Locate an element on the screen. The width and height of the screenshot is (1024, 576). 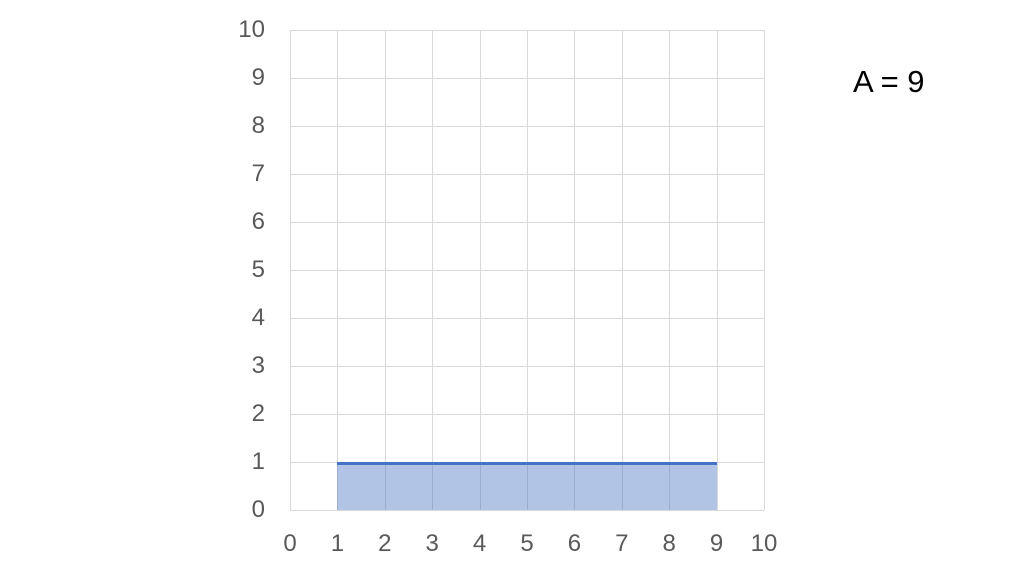
area-rectangle is located at coordinates (527, 486).